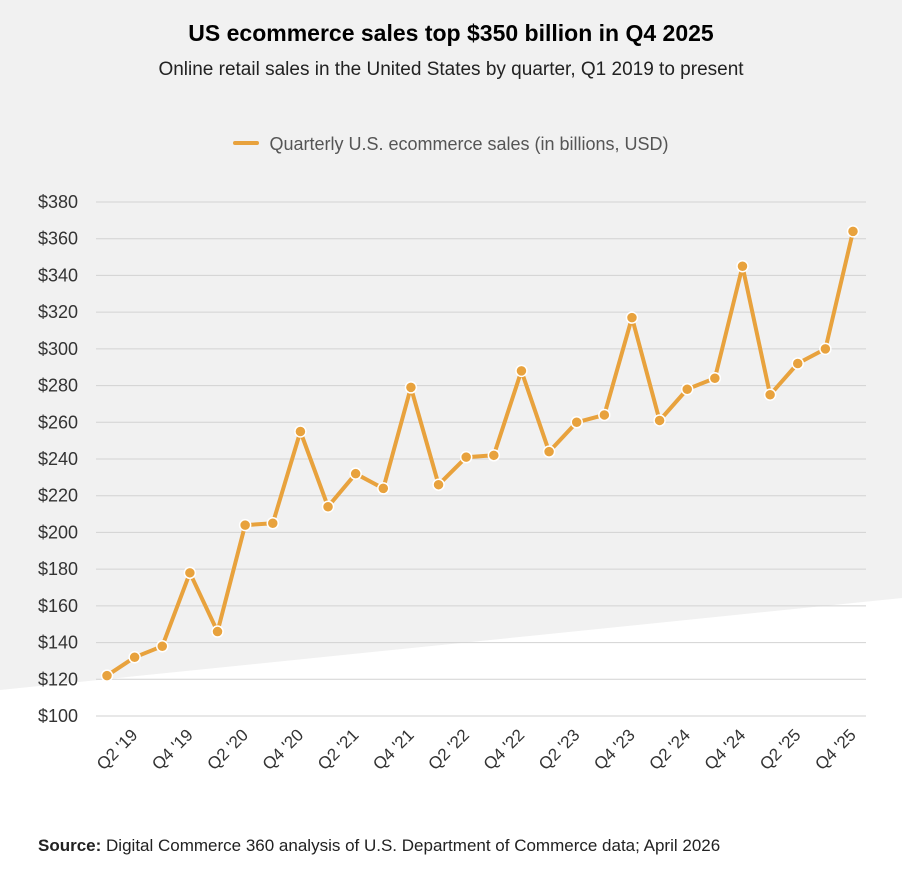  I want to click on x-tick-label: Q4 '22, so click(504, 749).